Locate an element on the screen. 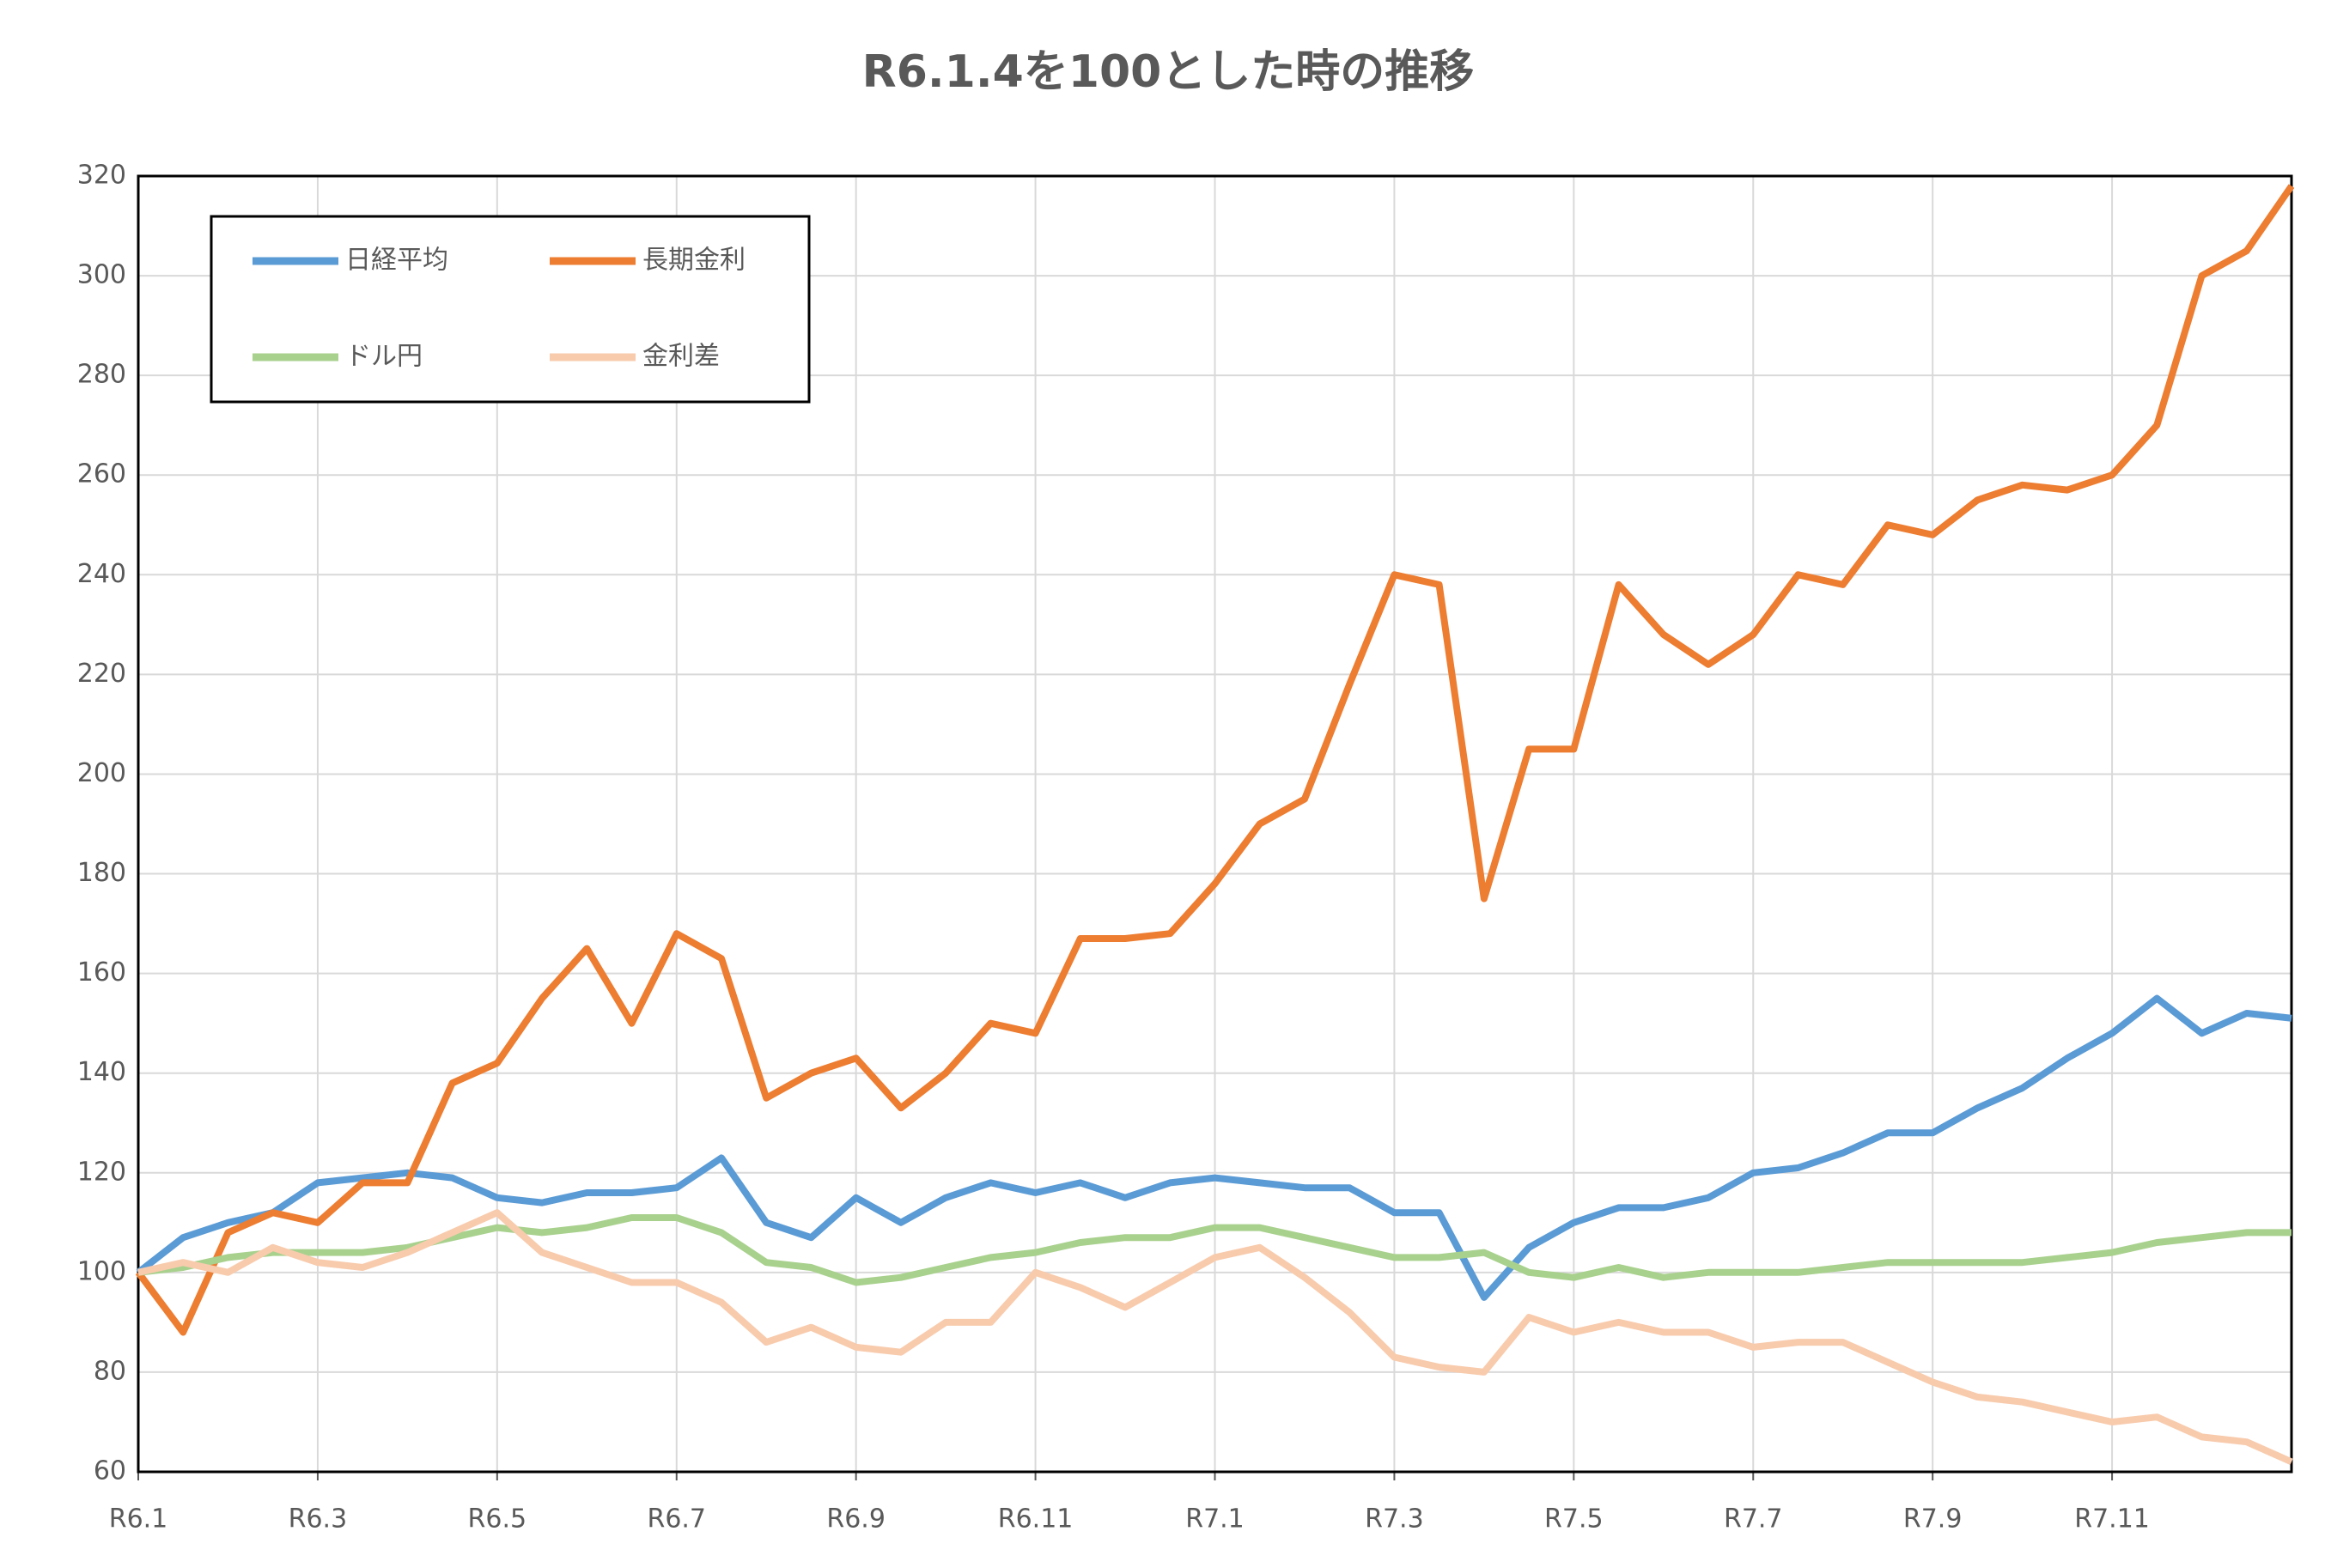  y-tick-label: 140 is located at coordinates (101, 1072).